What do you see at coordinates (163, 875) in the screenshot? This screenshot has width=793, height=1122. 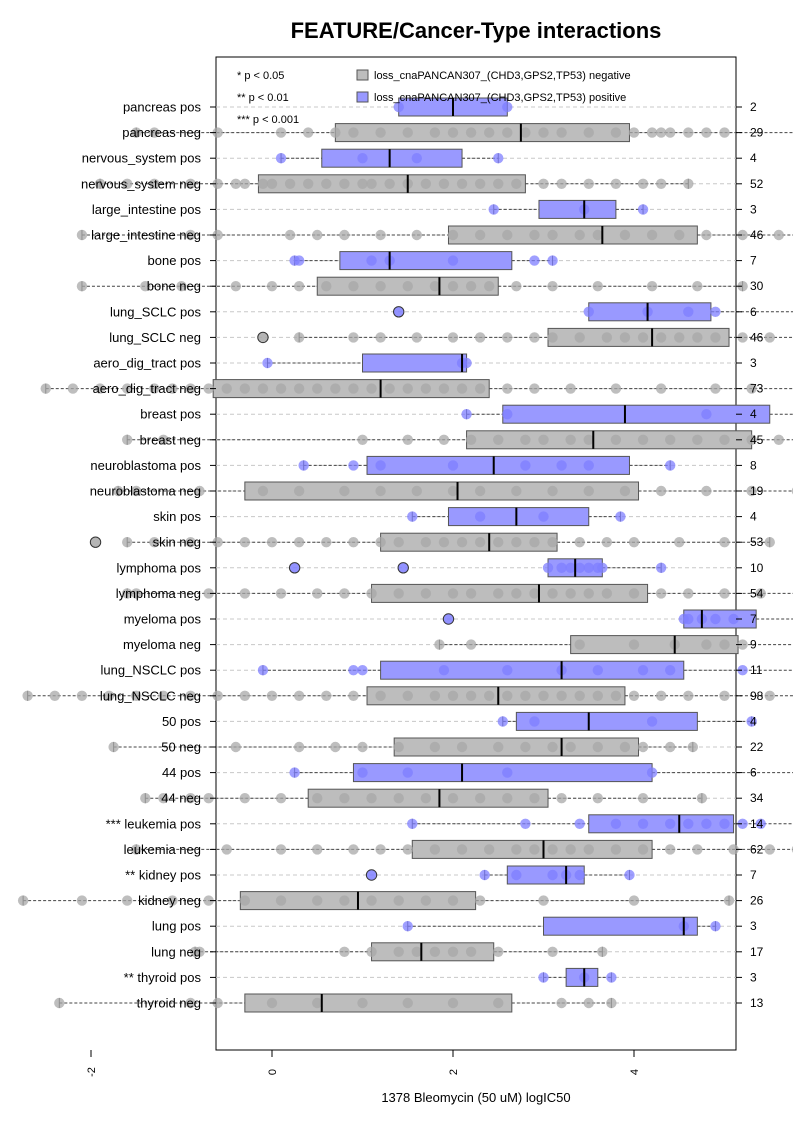 I see `row-label: ** kidney pos` at bounding box center [163, 875].